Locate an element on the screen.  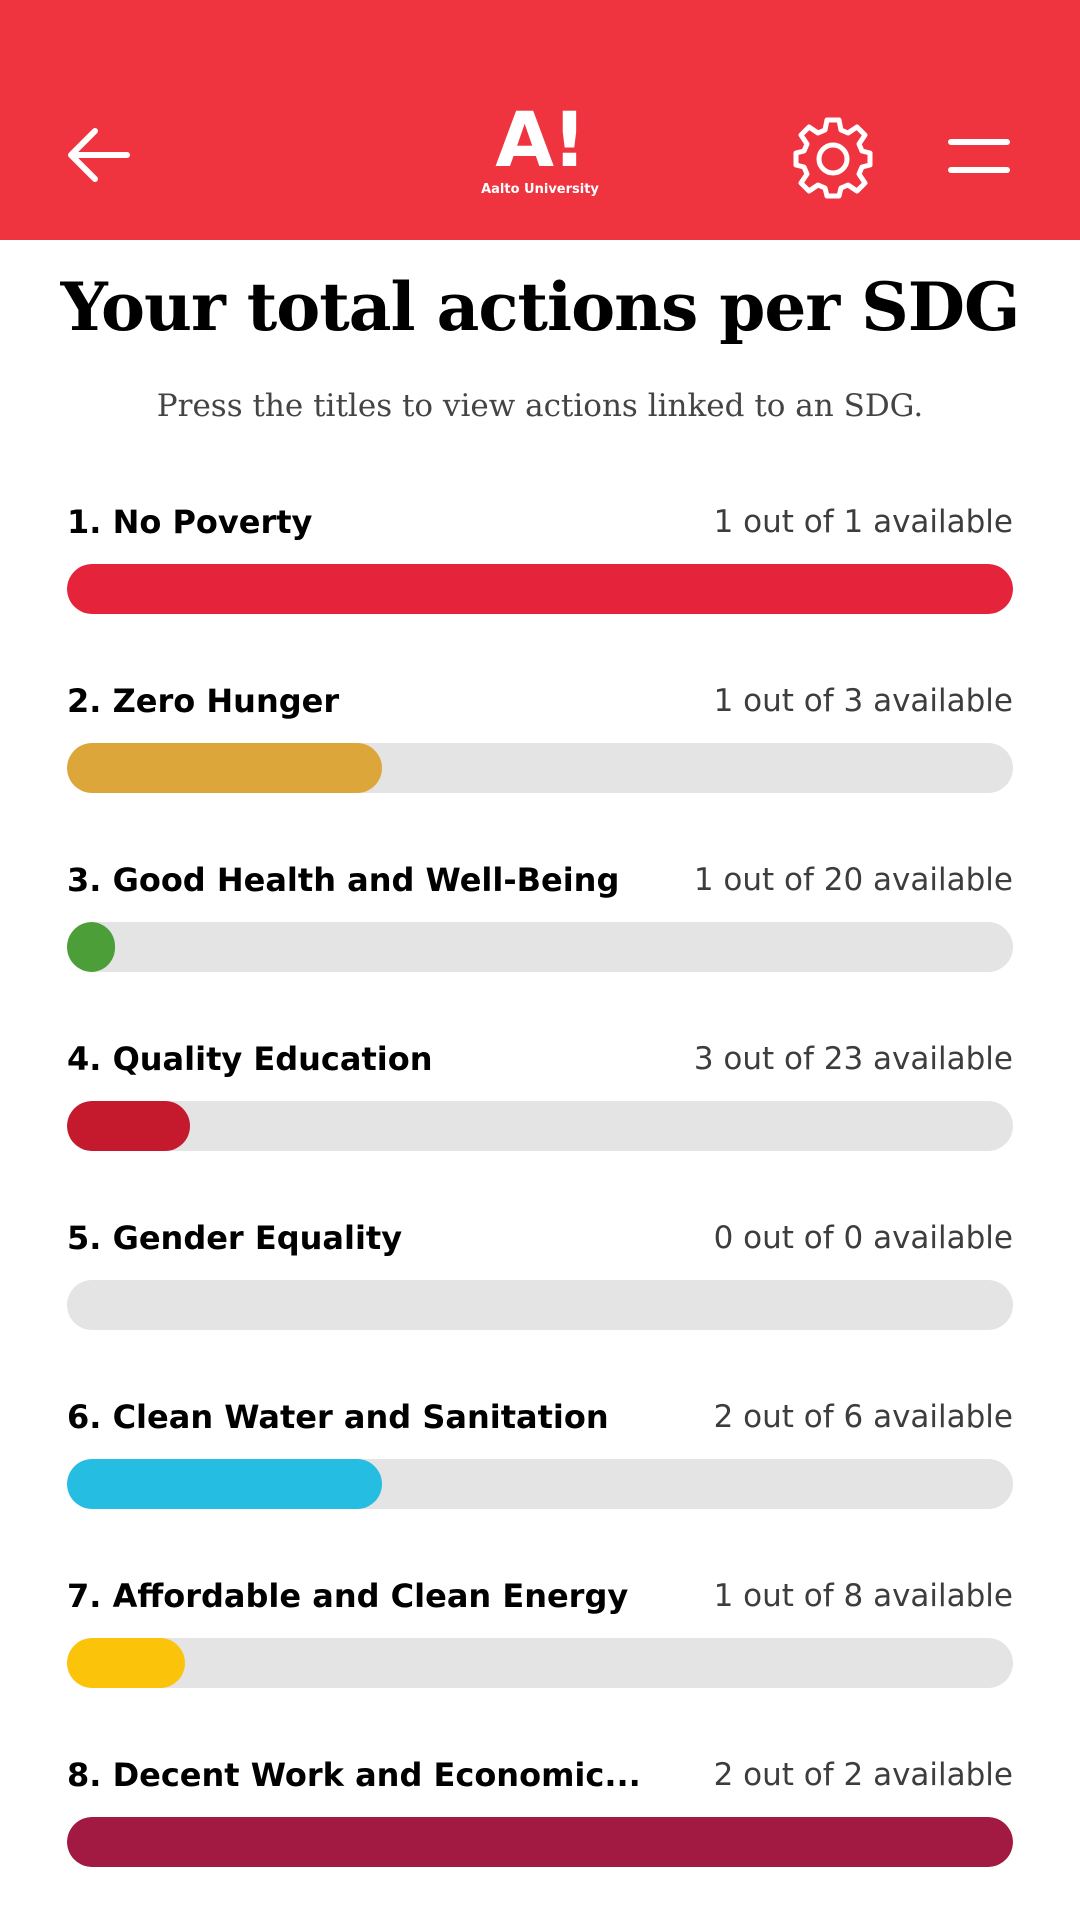
sdg-item-no-poverty: 1. No Poverty 1 out of 1 available is located at coordinates (540, 579).